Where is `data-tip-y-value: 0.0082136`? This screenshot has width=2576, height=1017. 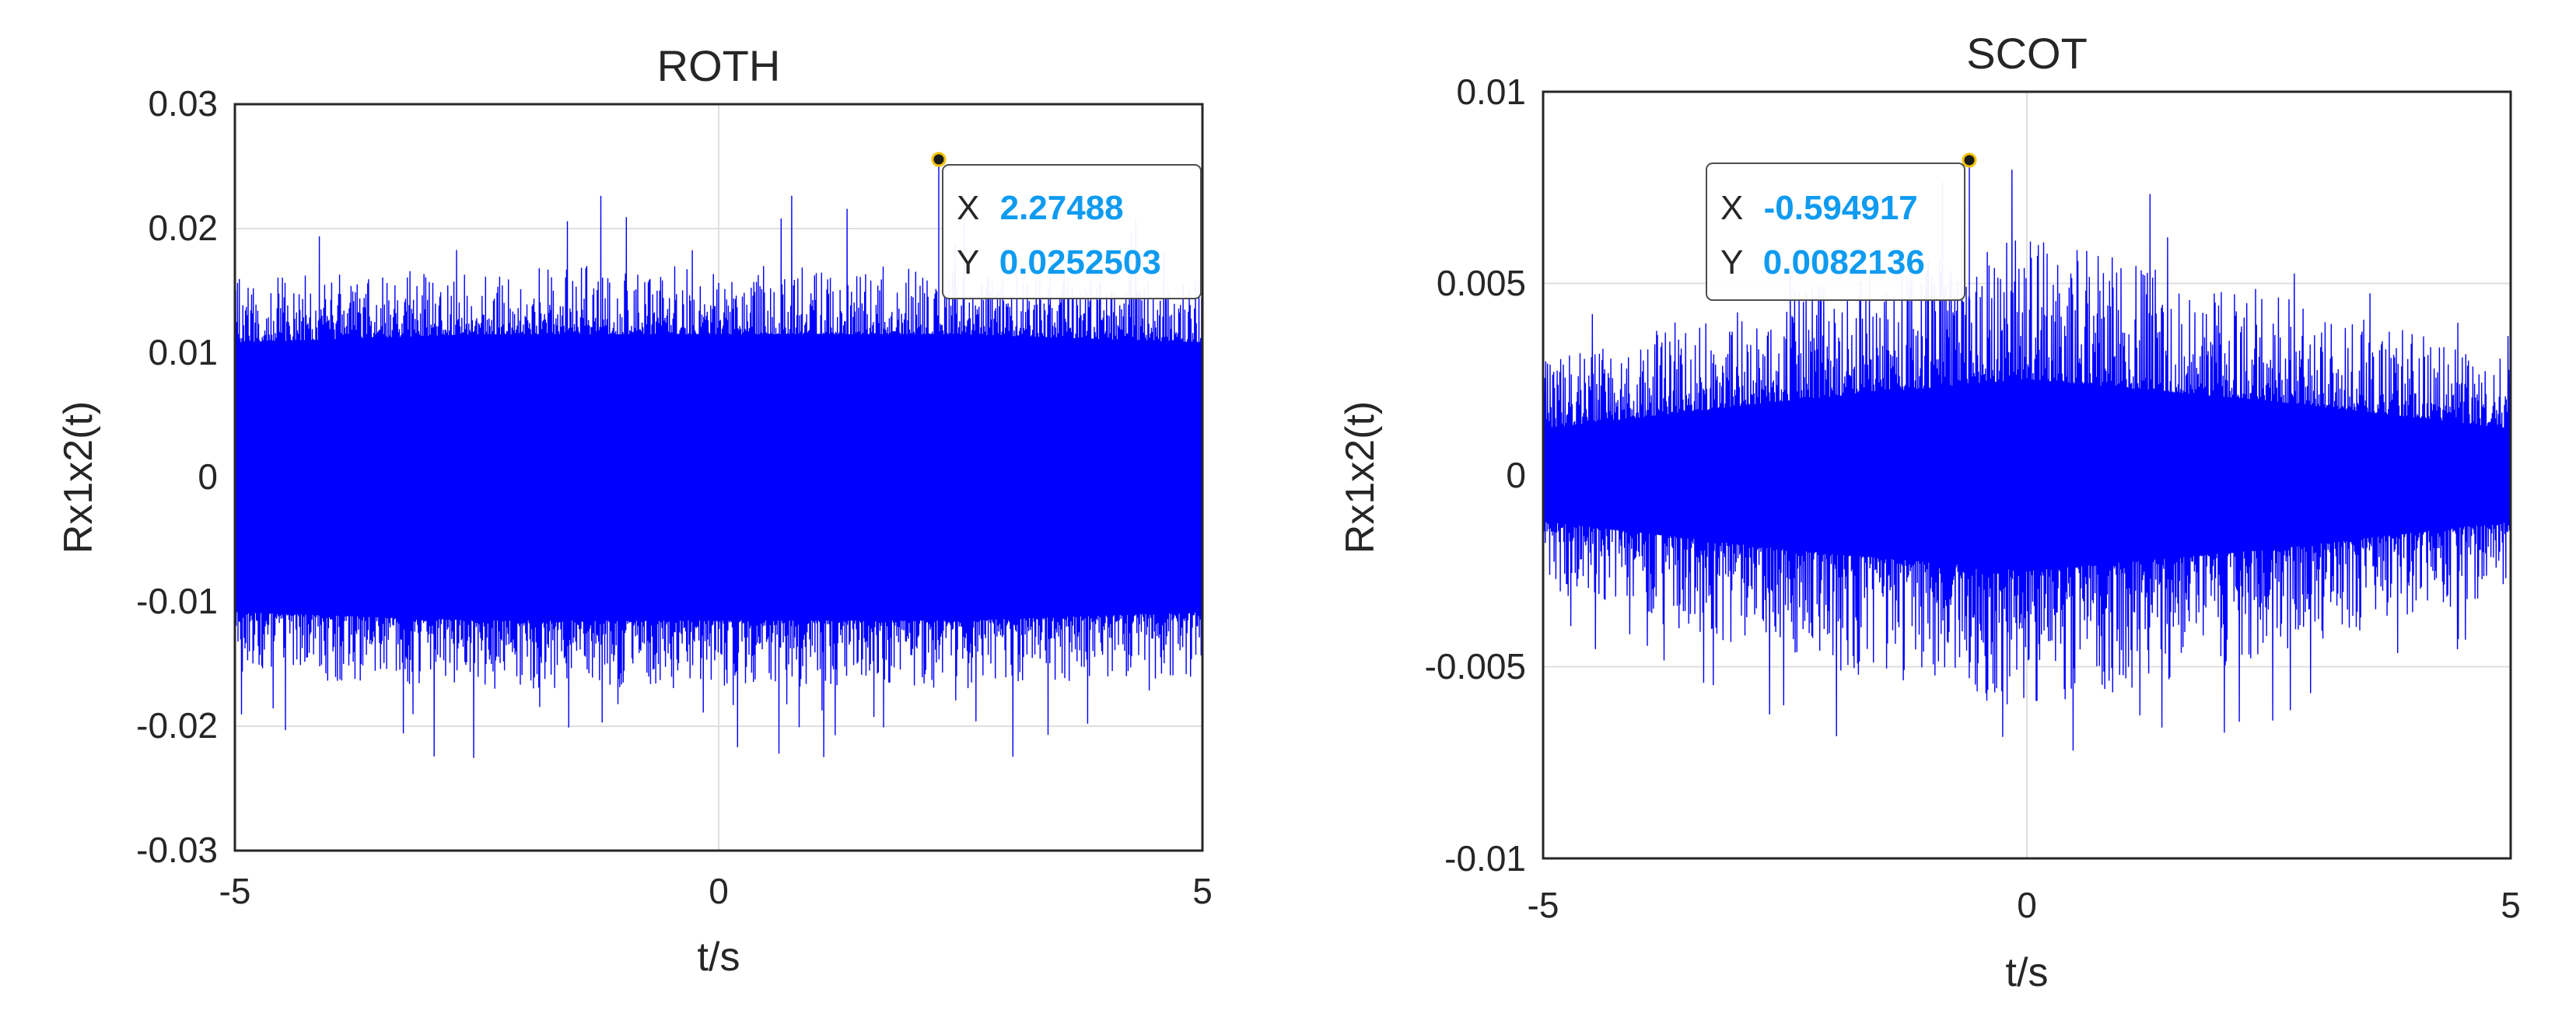
data-tip-y-value: 0.0082136 is located at coordinates (1844, 262).